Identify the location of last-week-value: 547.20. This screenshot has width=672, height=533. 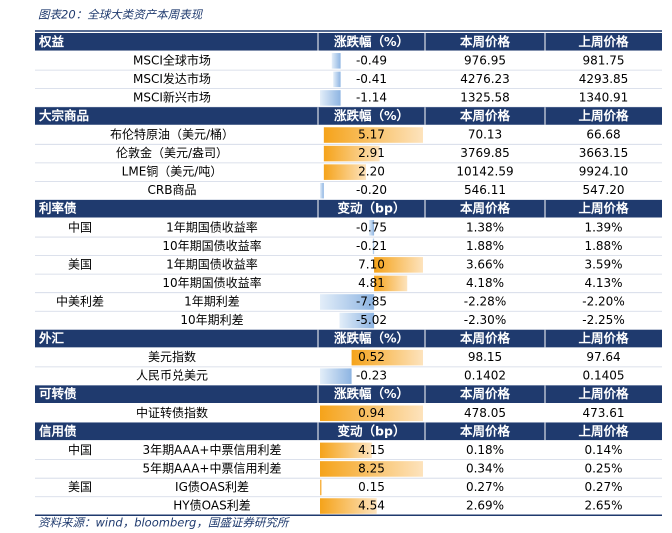
(604, 190).